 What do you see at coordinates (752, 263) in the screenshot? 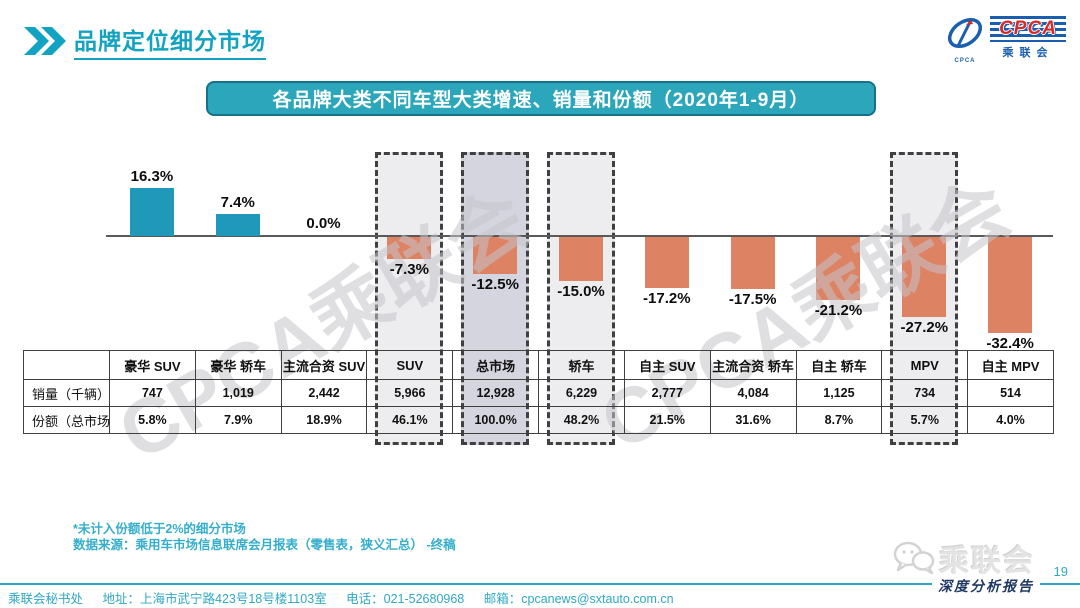
I see `bar-主流合资 轿车` at bounding box center [752, 263].